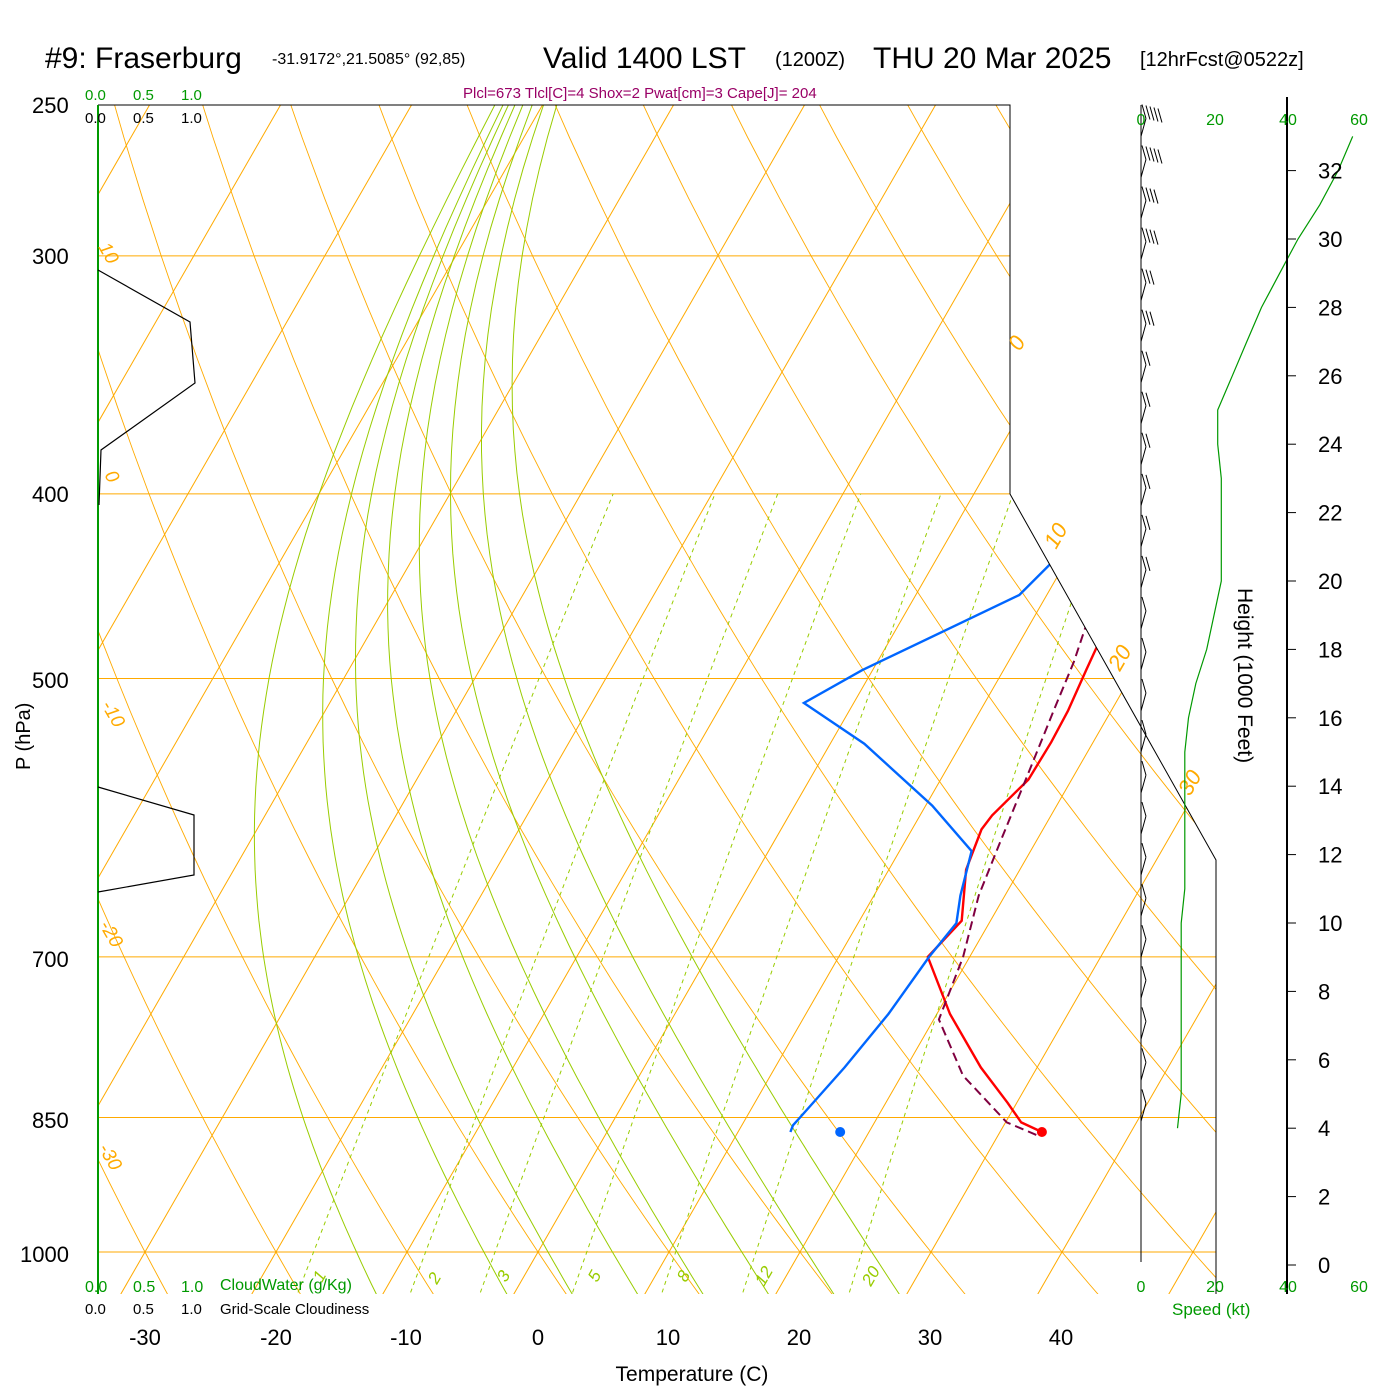 The height and width of the screenshot is (1400, 1400). Describe the element at coordinates (1215, 1287) in the screenshot. I see `speed-tick: 20` at that location.